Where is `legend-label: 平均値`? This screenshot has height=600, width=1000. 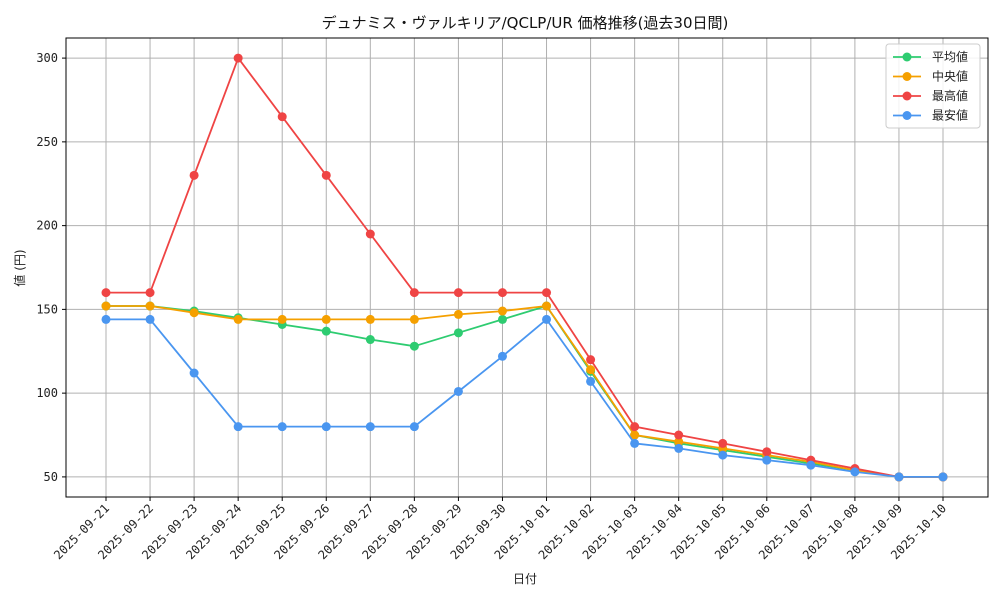 legend-label: 平均値 is located at coordinates (950, 56).